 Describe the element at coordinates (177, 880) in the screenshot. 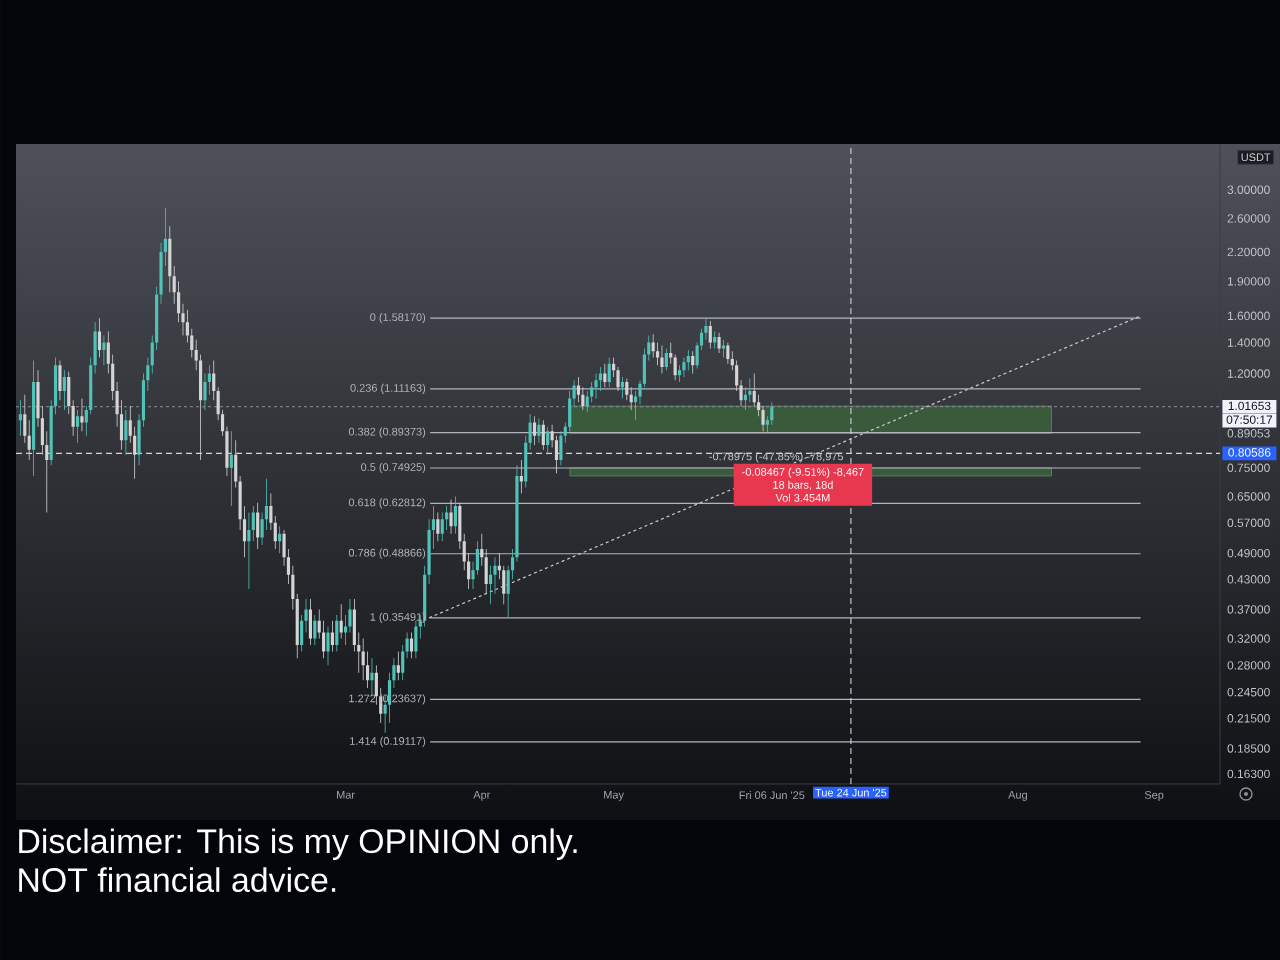

I see `text: NOT financial advice.` at that location.